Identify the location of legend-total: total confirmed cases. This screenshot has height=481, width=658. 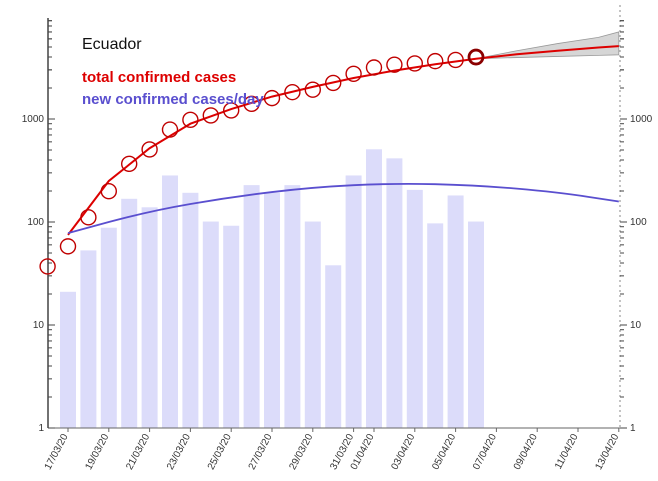
(159, 77).